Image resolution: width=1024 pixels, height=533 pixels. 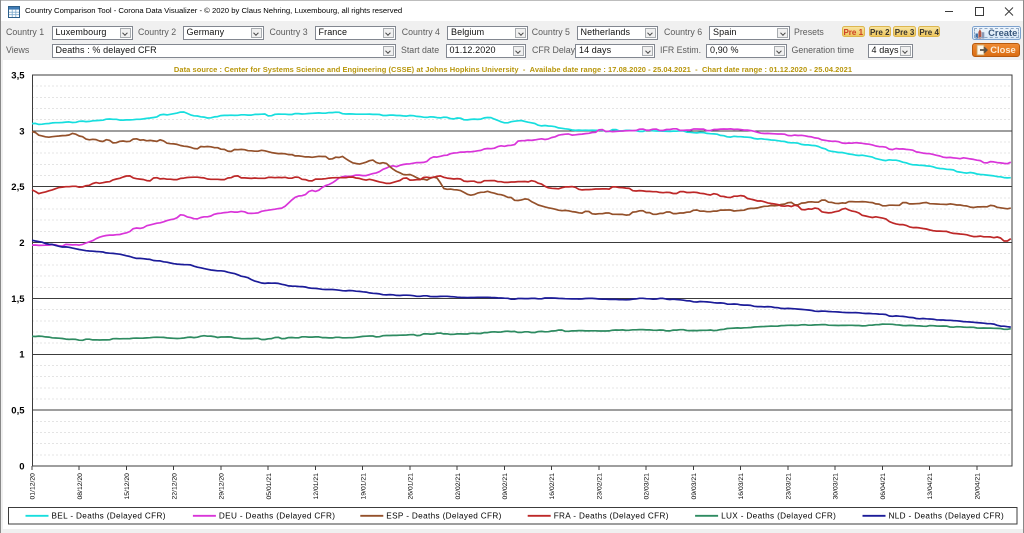 What do you see at coordinates (741, 486) in the screenshot?
I see `svg-text: 16/03/21` at bounding box center [741, 486].